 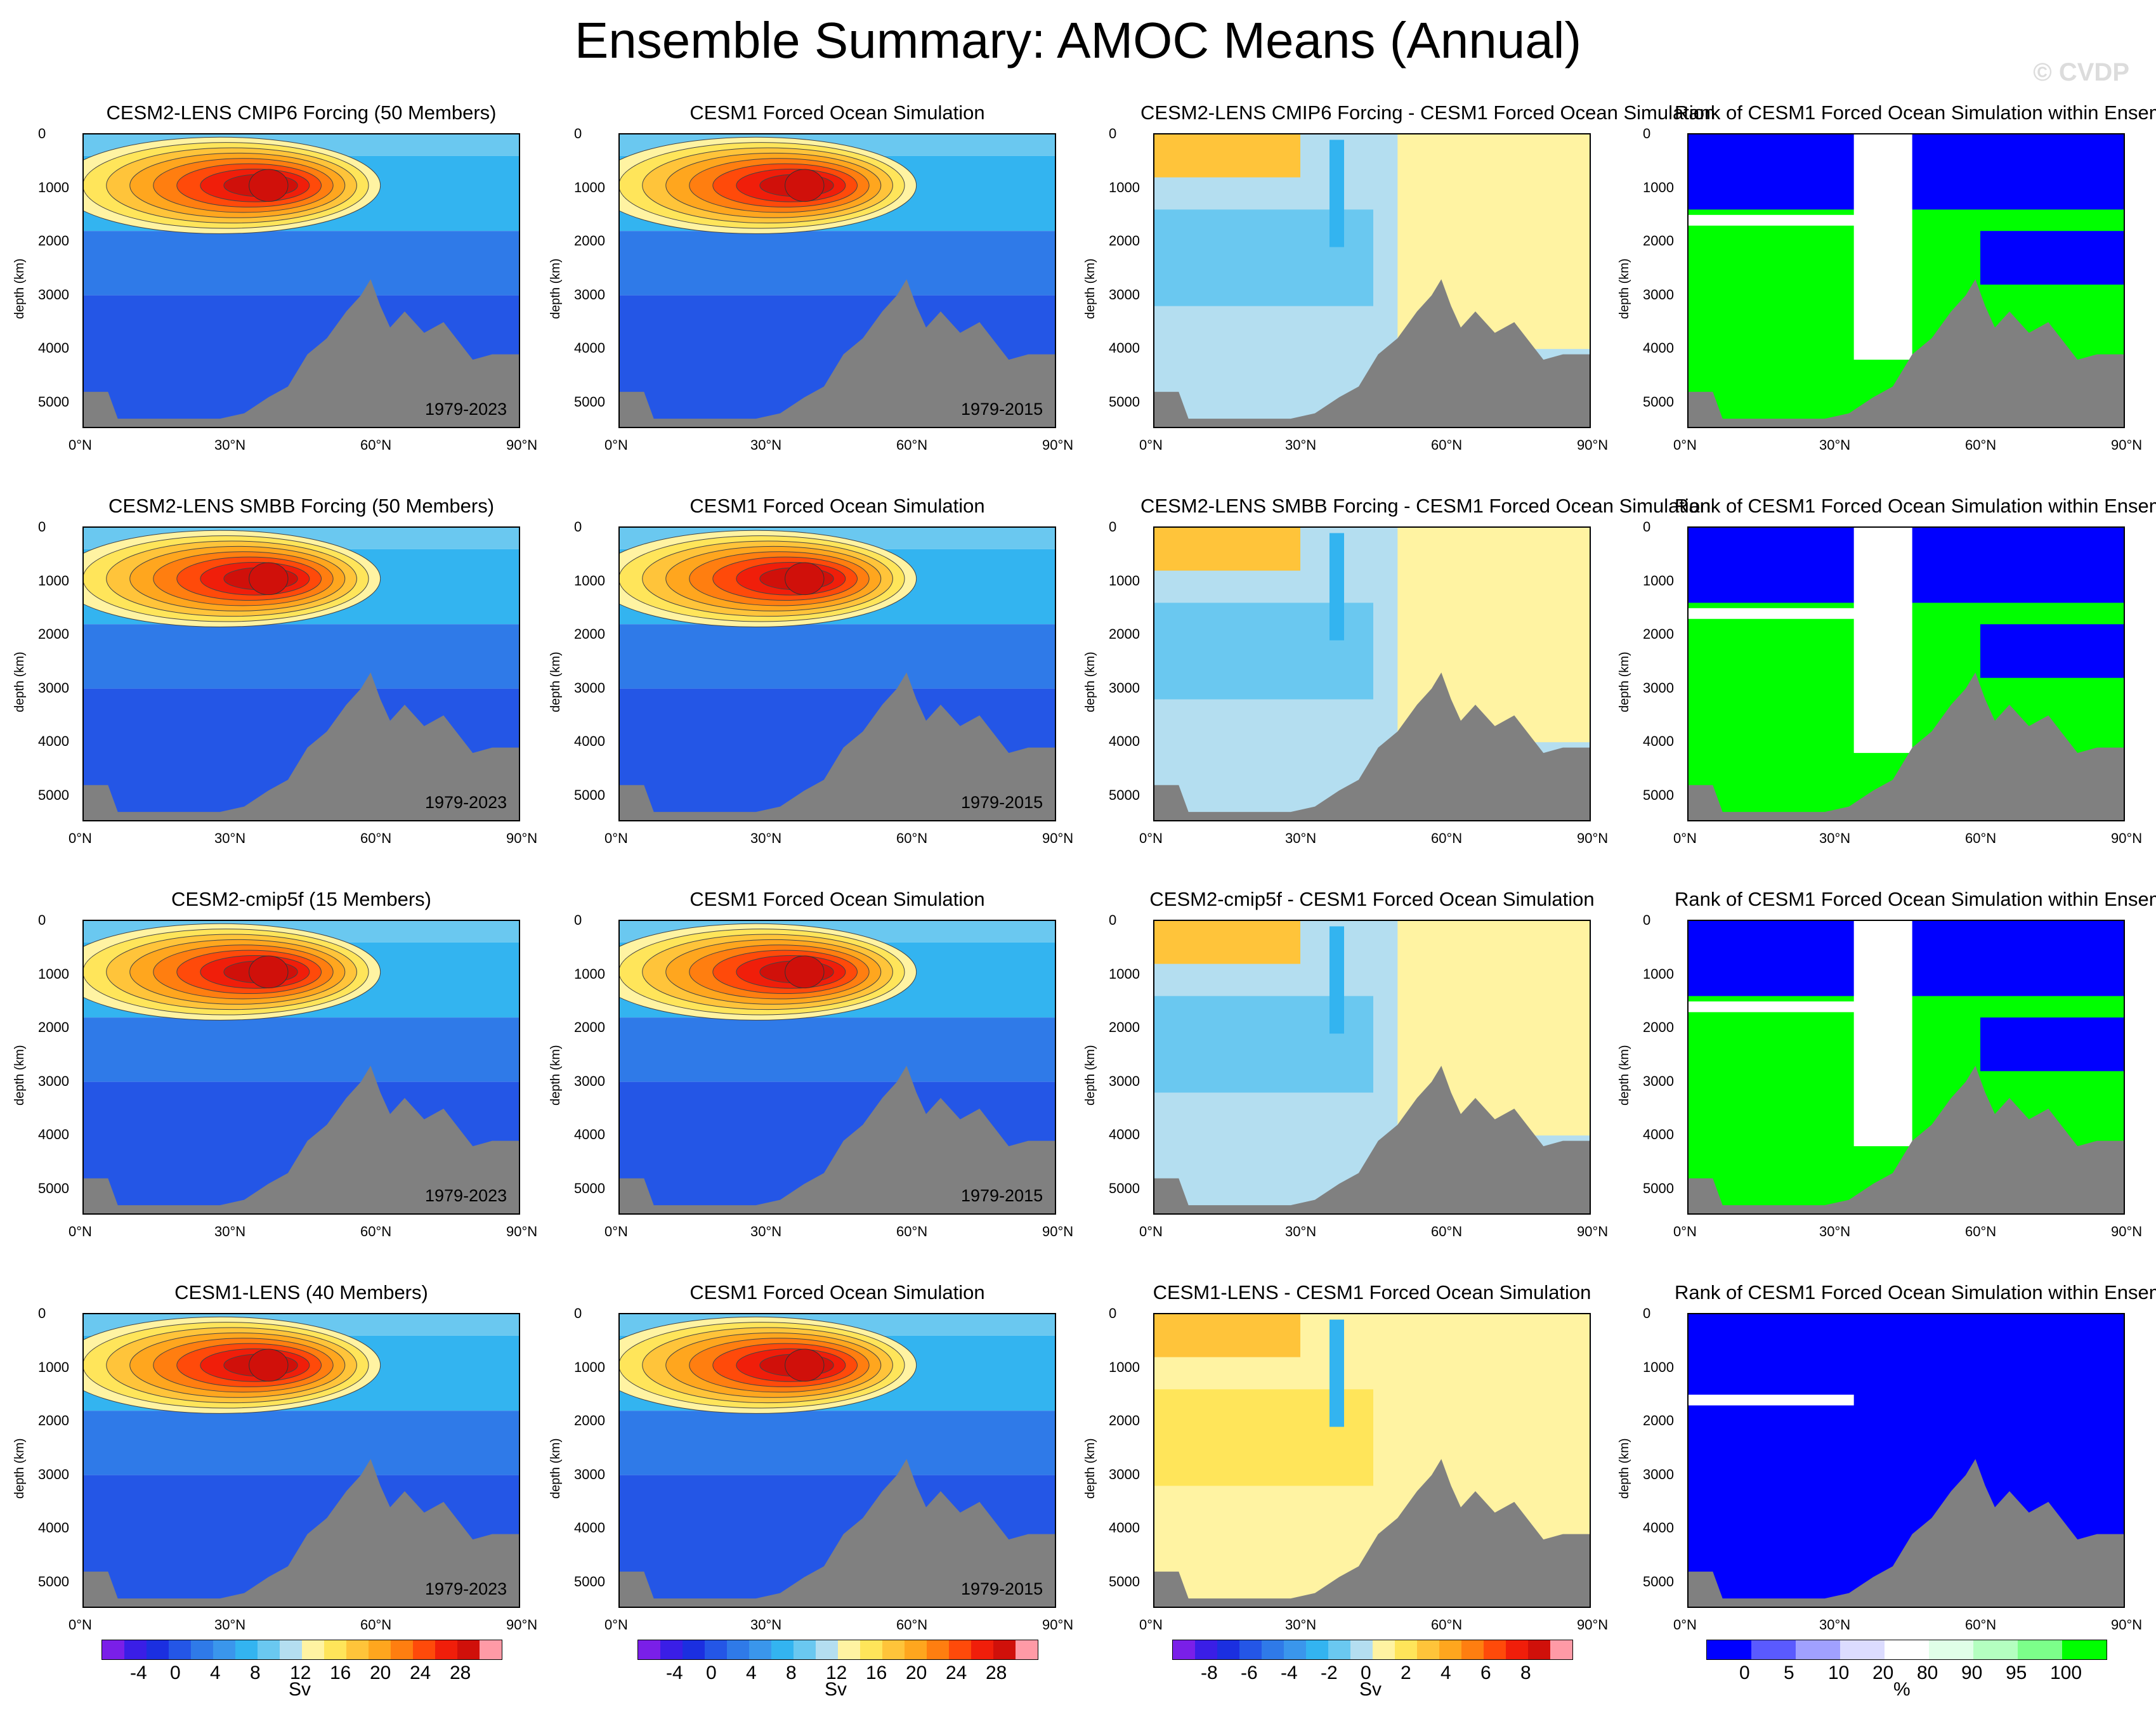 What do you see at coordinates (1227, 1335) in the screenshot?
I see `diff-upper-region` at bounding box center [1227, 1335].